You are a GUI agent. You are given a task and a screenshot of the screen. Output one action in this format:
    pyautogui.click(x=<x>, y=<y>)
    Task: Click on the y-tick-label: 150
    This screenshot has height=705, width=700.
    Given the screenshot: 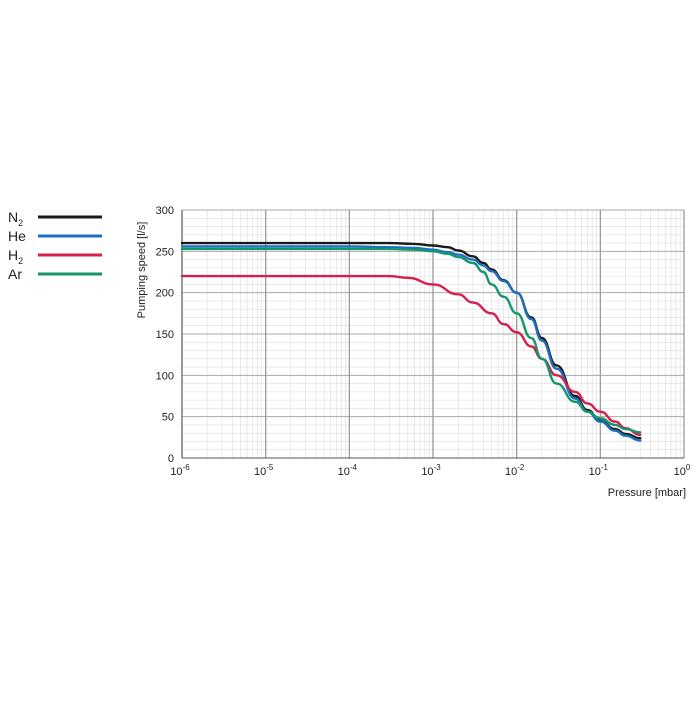 What is the action you would take?
    pyautogui.click(x=165, y=335)
    